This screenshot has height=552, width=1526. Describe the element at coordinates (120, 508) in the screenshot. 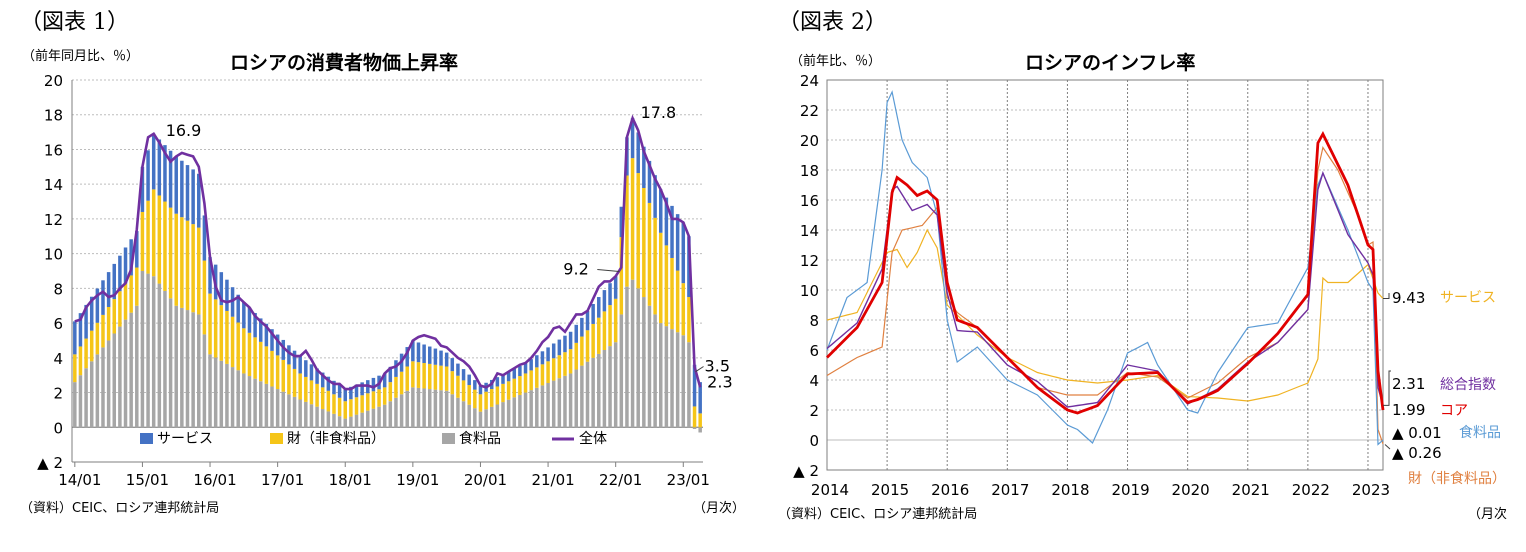

I see `figure-1-source: （資料）CEIC、ロシア連邦統計局` at that location.